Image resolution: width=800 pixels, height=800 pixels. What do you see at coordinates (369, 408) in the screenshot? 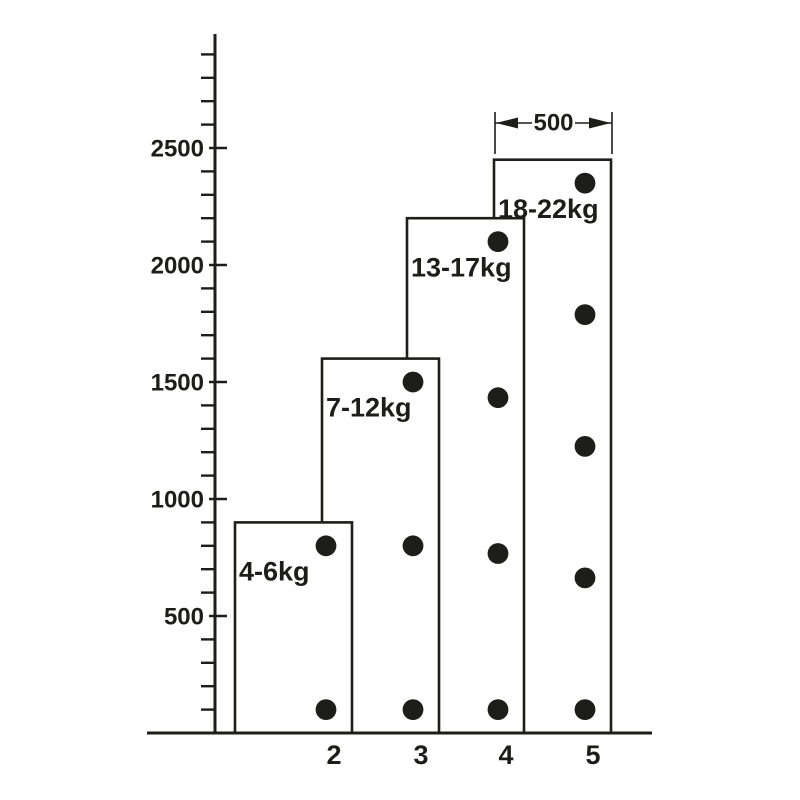
I see `bar-weight-label: 7-12kg` at bounding box center [369, 408].